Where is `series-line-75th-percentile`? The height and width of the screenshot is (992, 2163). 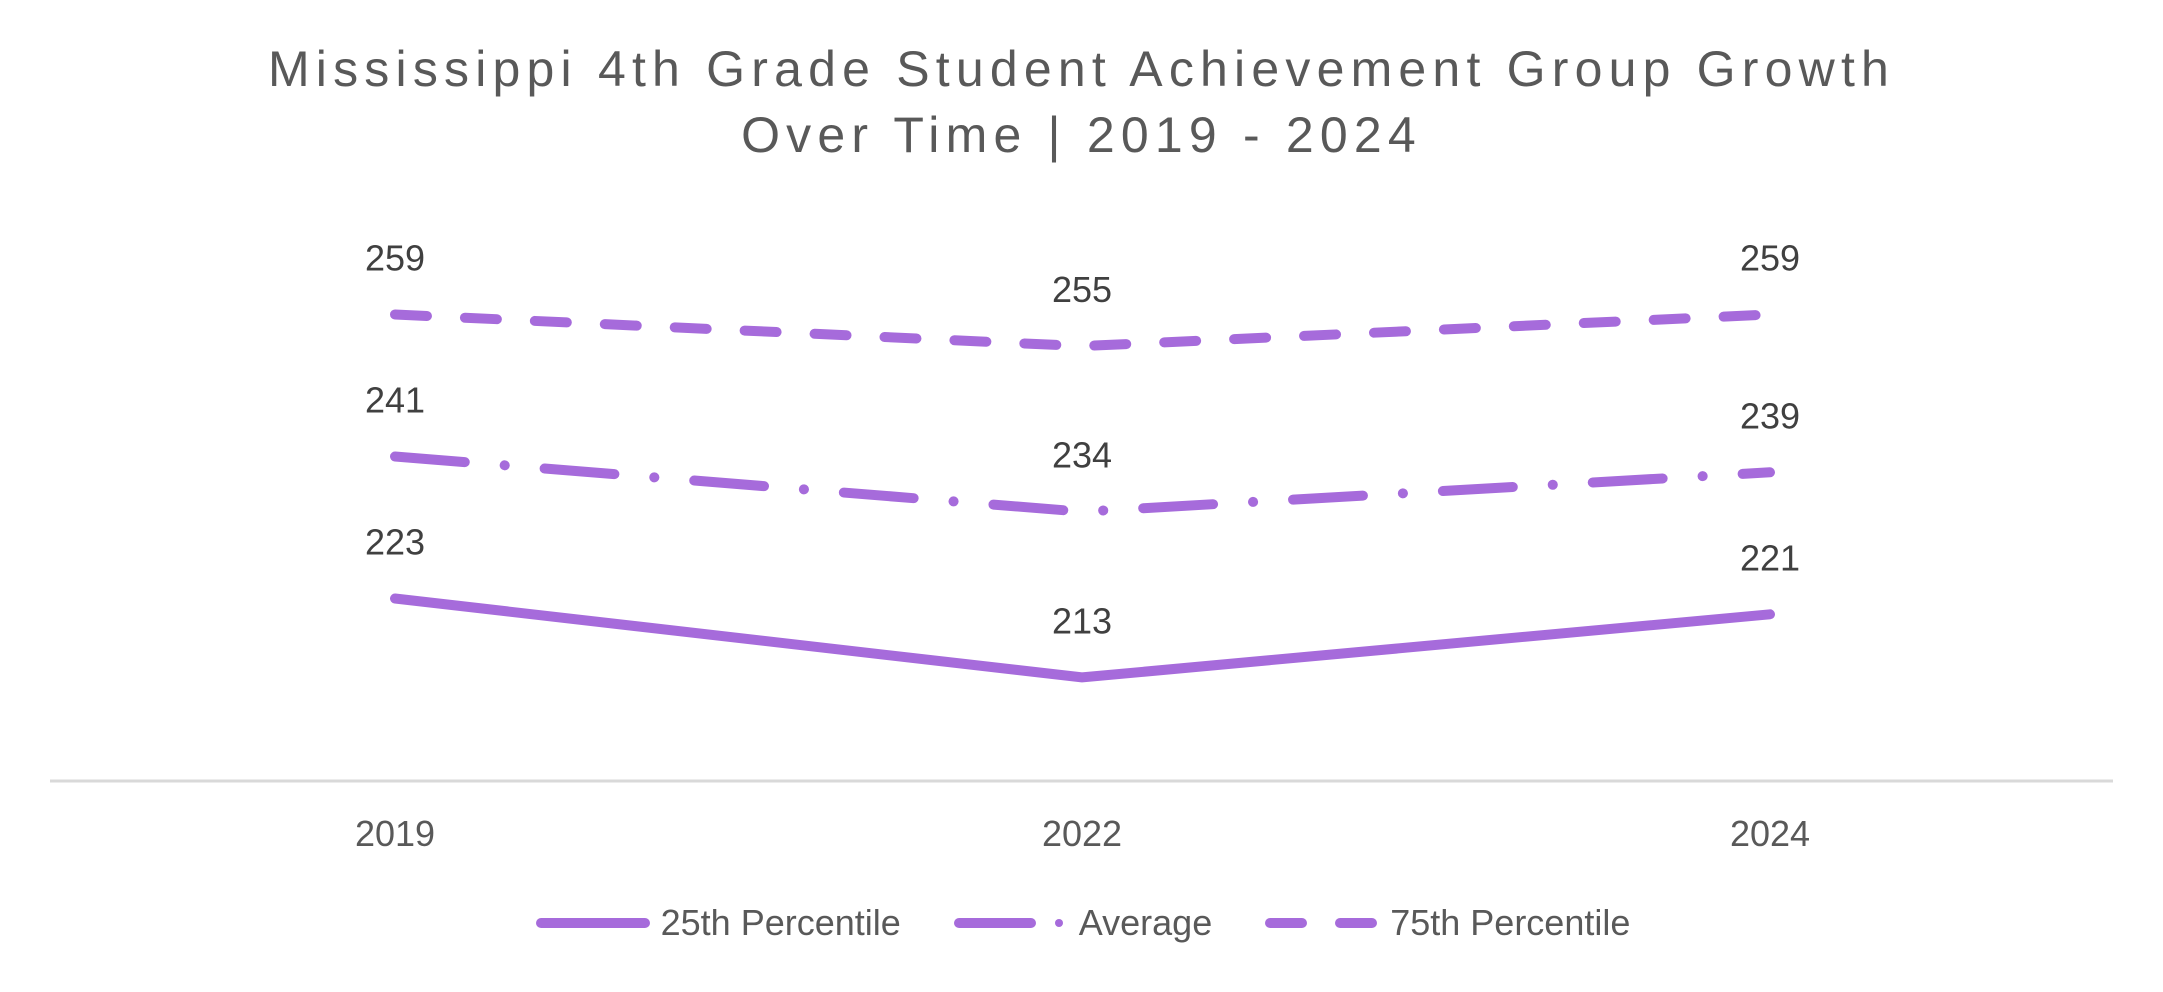
series-line-75th-percentile is located at coordinates (1082, 330).